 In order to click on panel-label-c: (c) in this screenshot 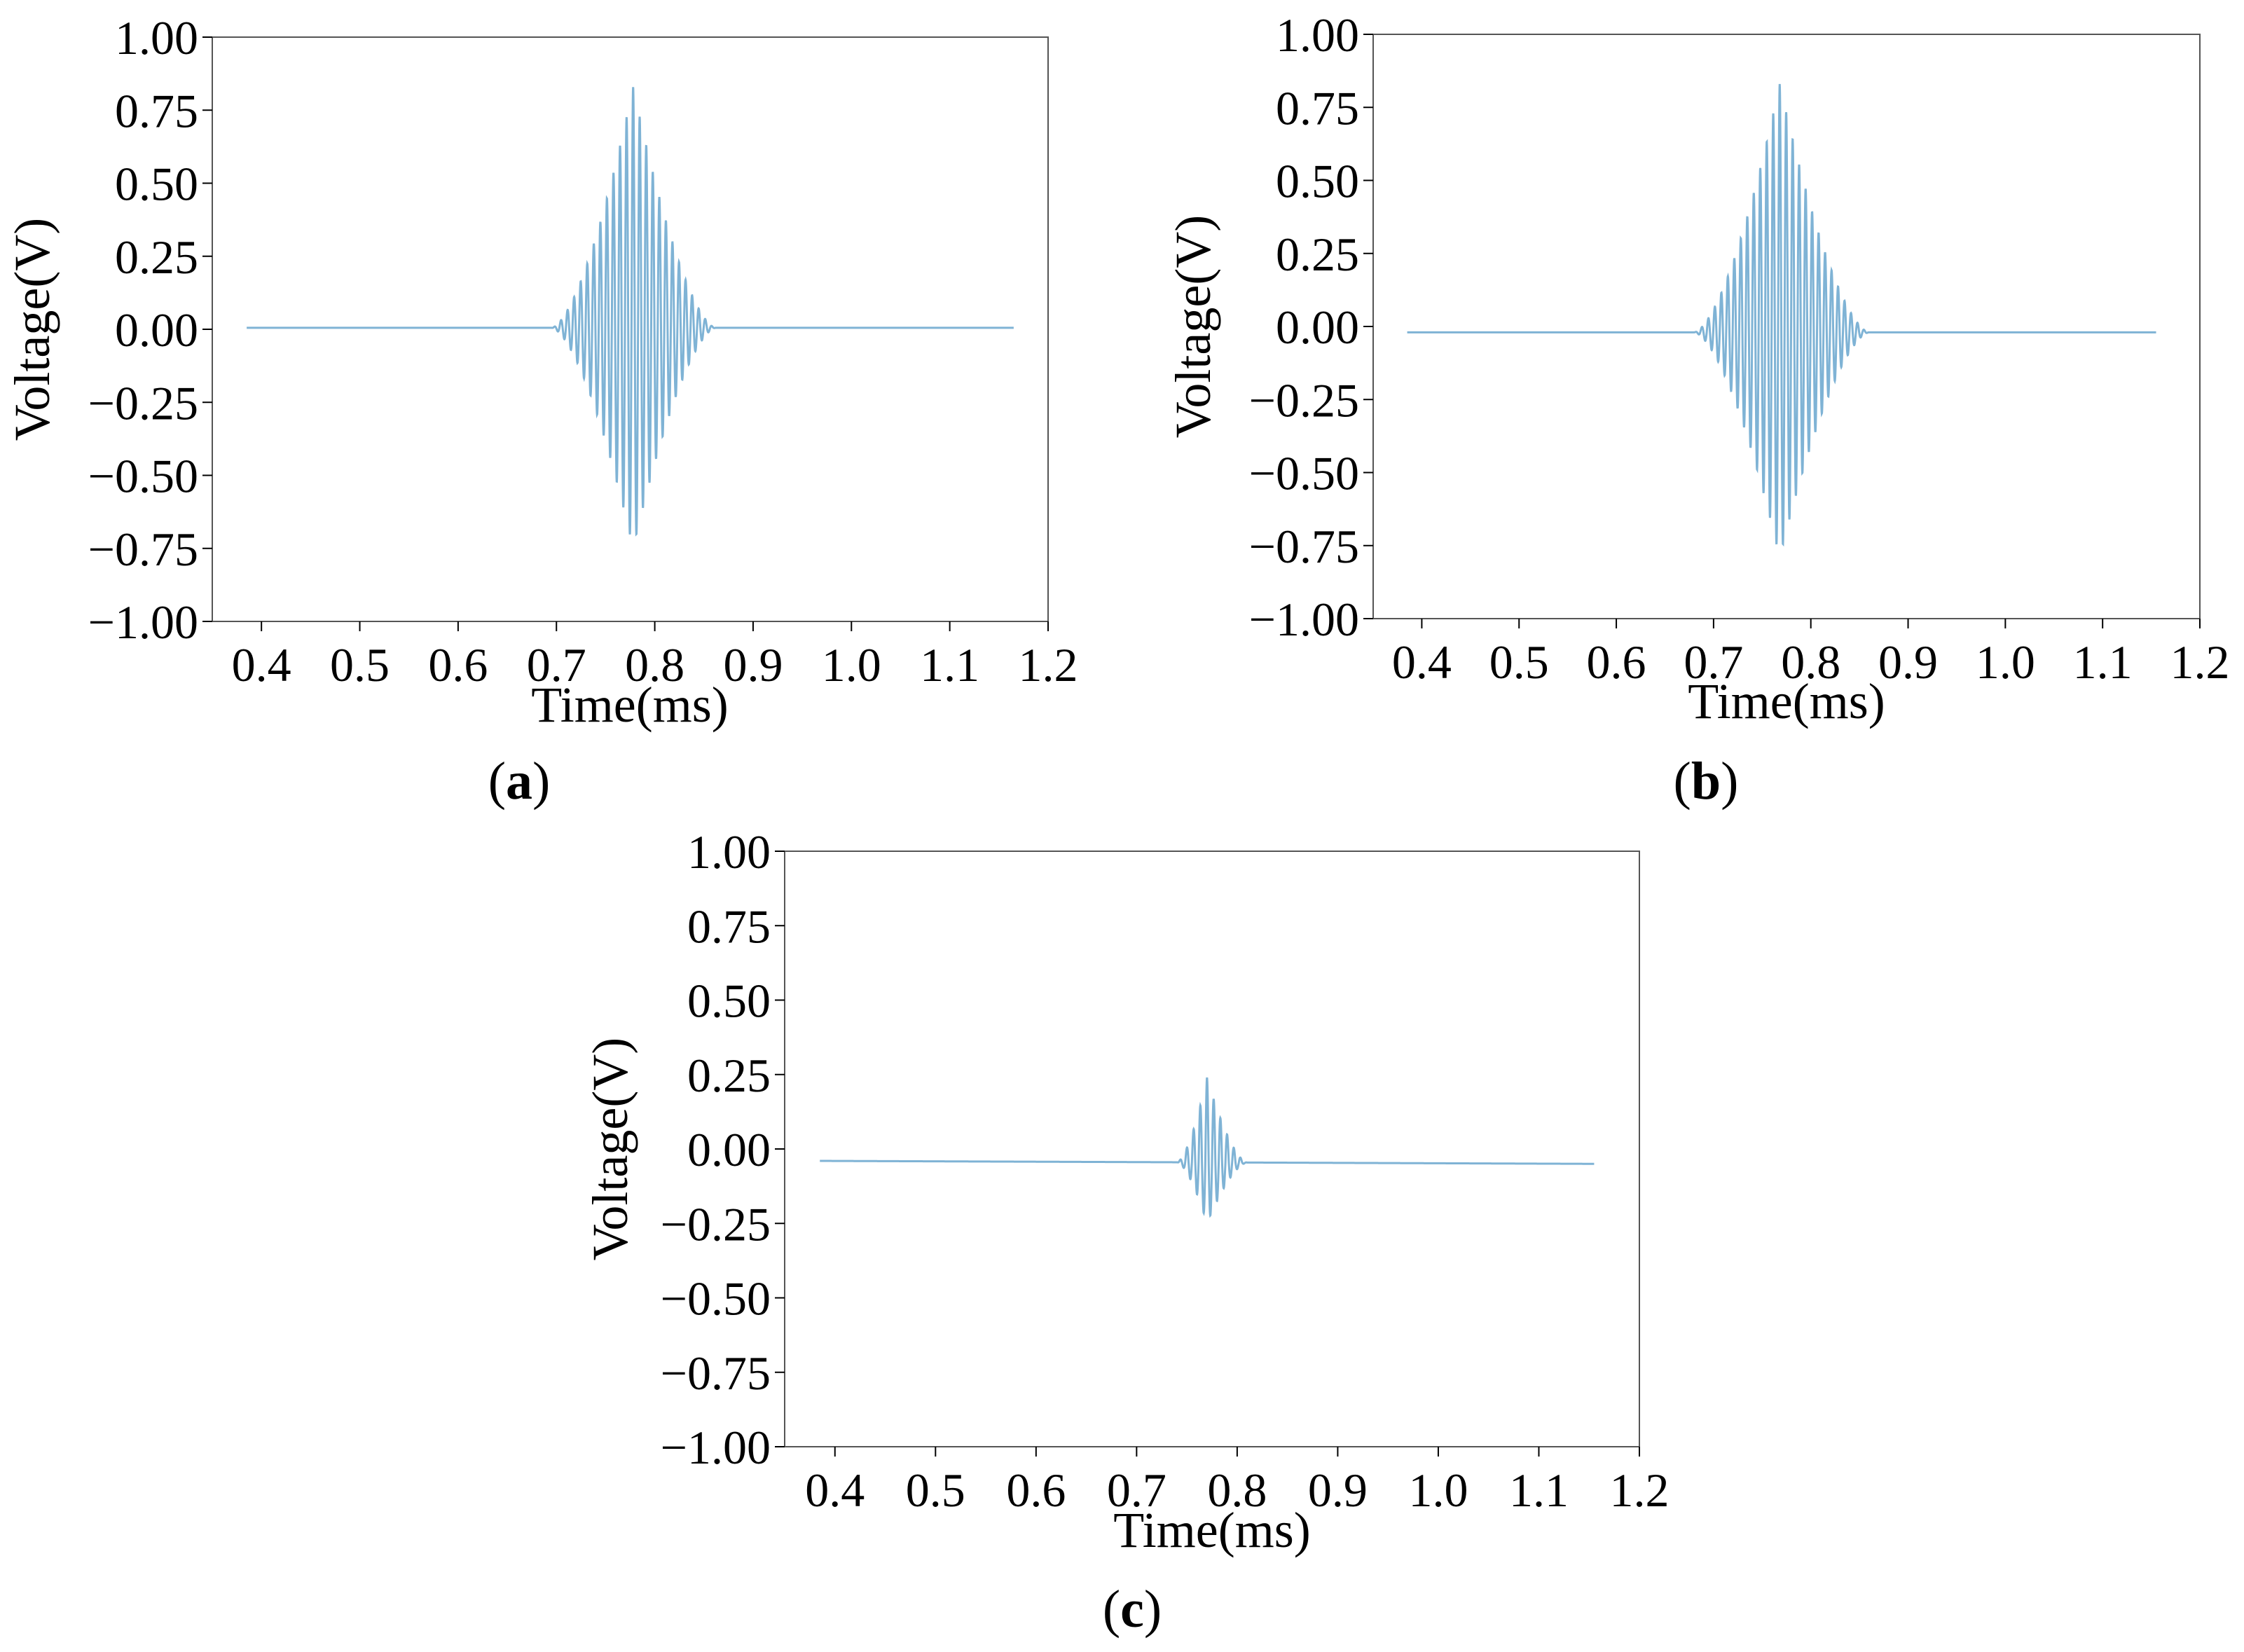, I will do `click(1132, 1609)`.